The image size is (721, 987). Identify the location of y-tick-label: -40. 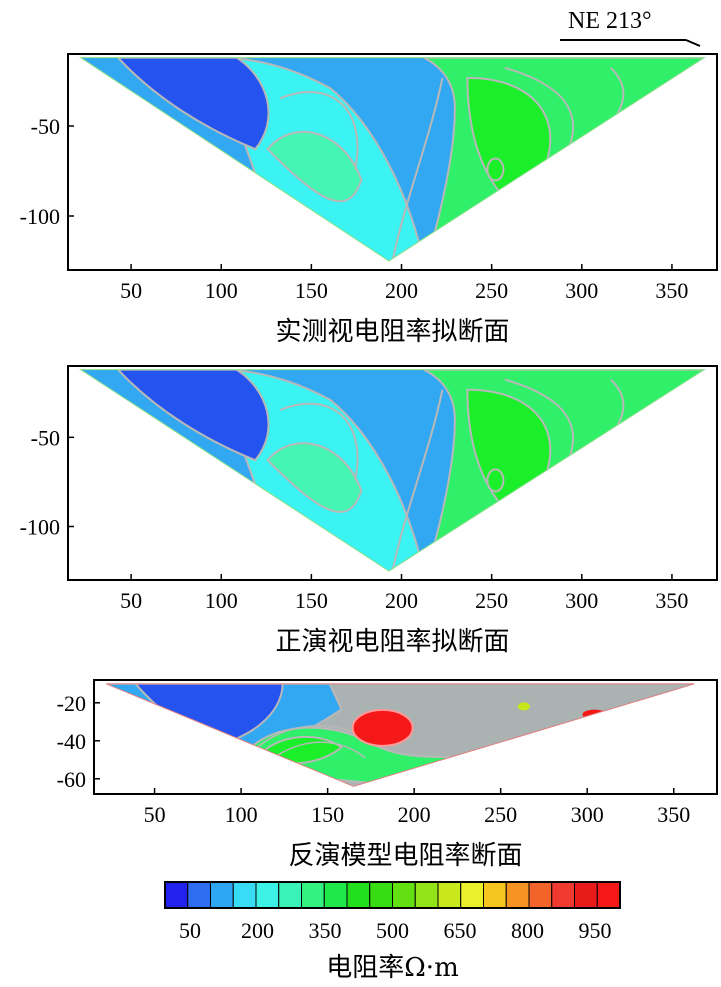
(71, 741).